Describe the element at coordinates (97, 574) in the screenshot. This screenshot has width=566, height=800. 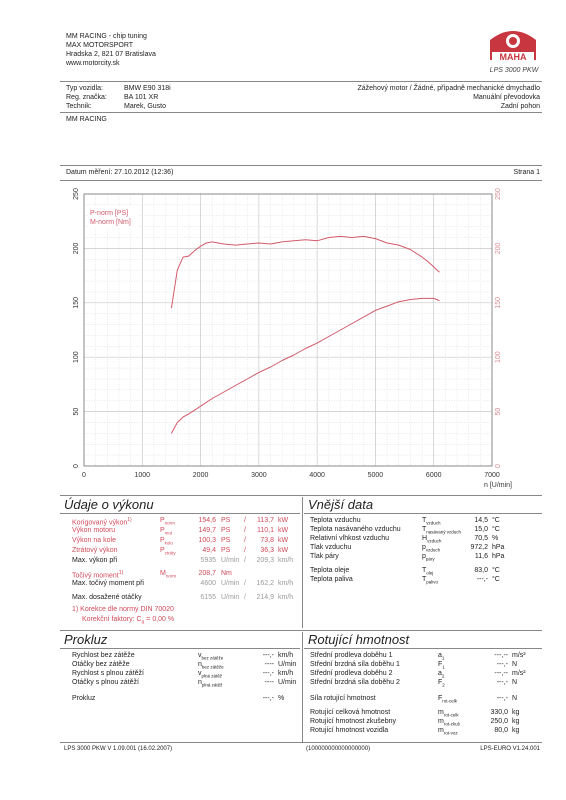
I see `perf-label: Točivý moment1)` at that location.